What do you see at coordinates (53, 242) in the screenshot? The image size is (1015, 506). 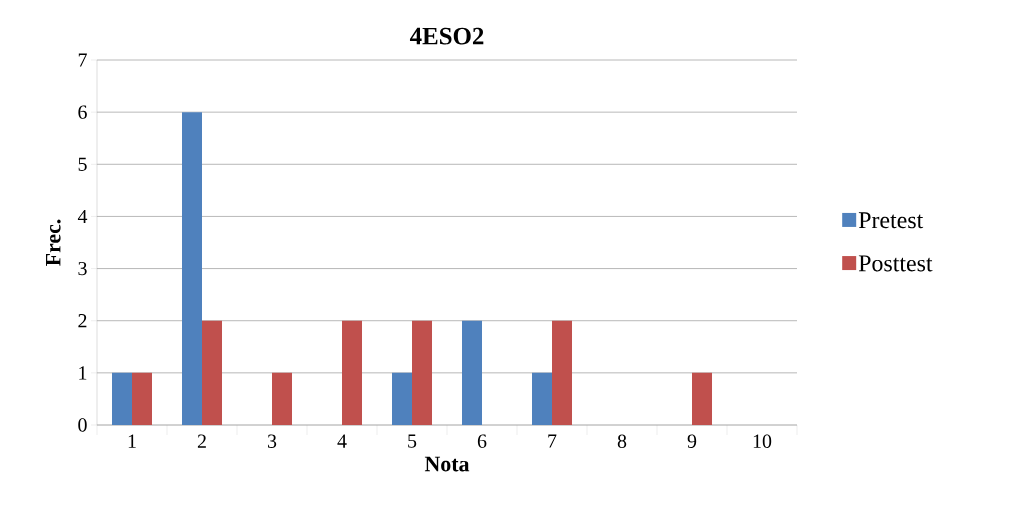 I see `y-axis-title: Frec.` at bounding box center [53, 242].